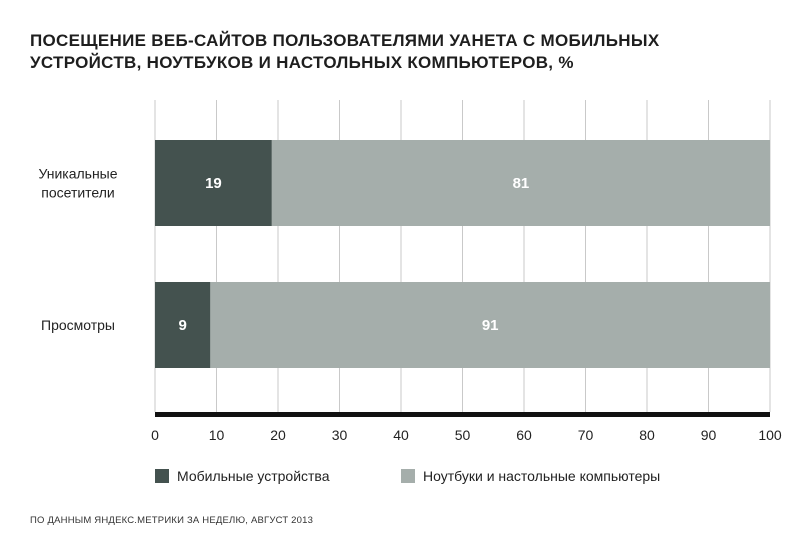 Image resolution: width=800 pixels, height=555 pixels. Describe the element at coordinates (340, 435) in the screenshot. I see `x-tick-label-30: 30` at that location.